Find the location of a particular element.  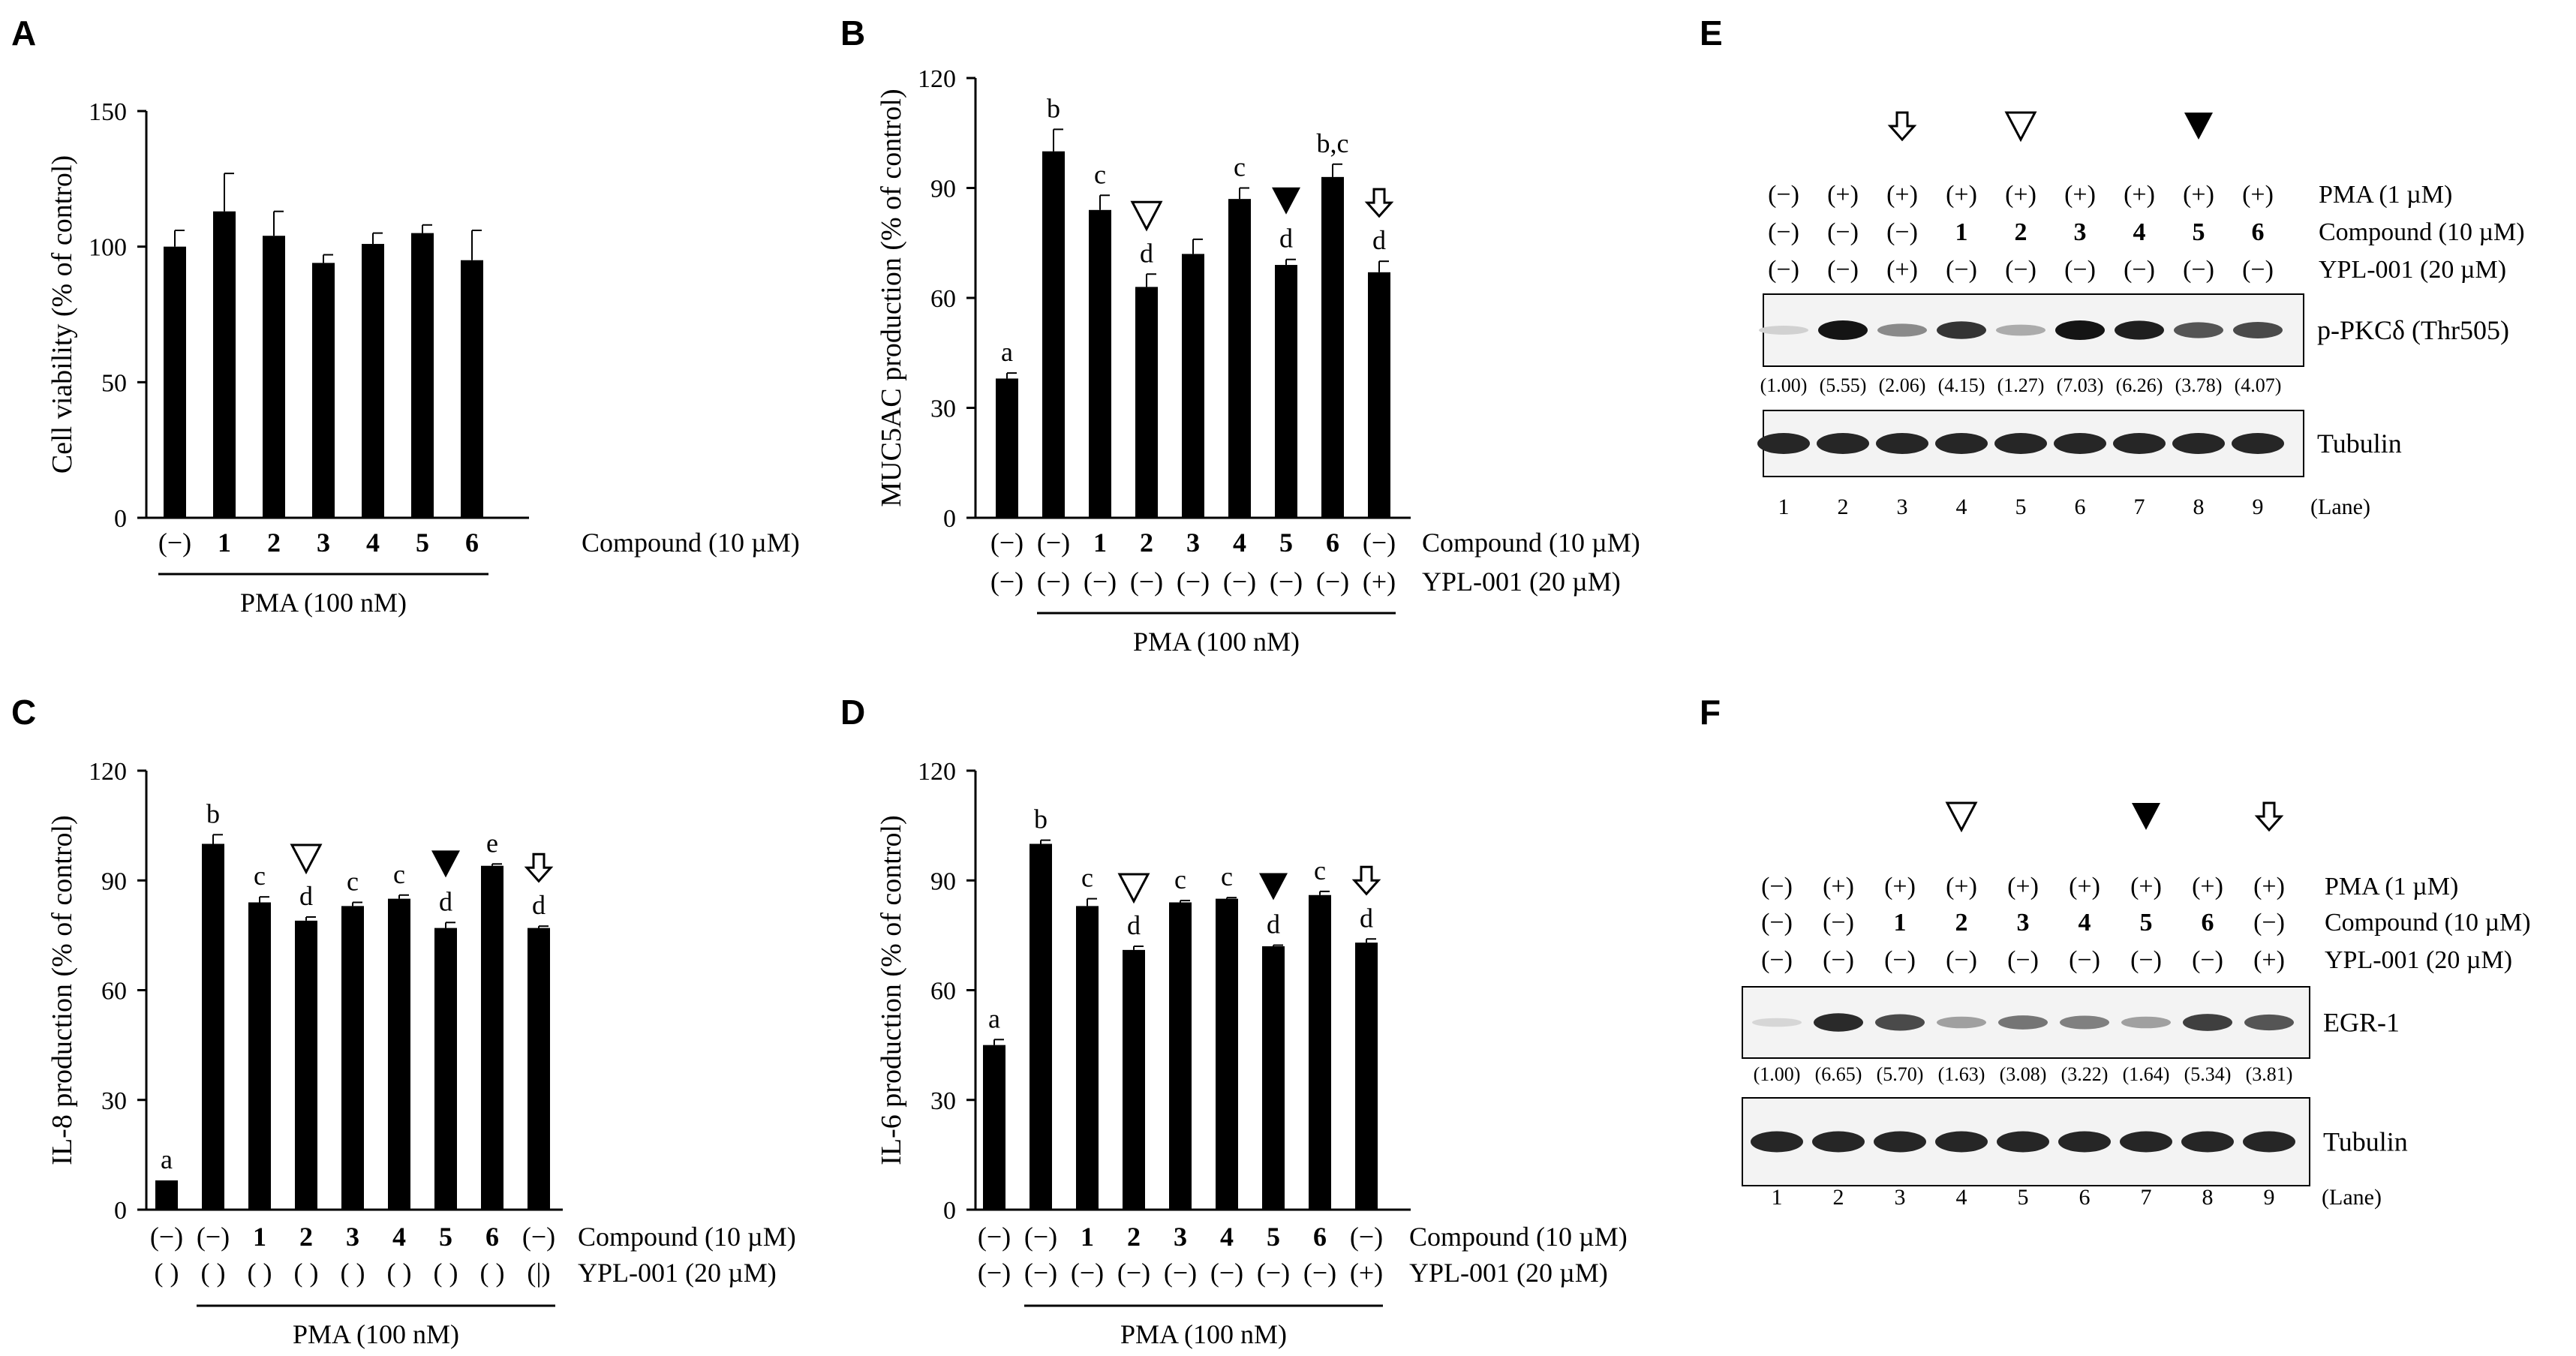

row-label: PMA (1 µM) is located at coordinates (2385, 195).